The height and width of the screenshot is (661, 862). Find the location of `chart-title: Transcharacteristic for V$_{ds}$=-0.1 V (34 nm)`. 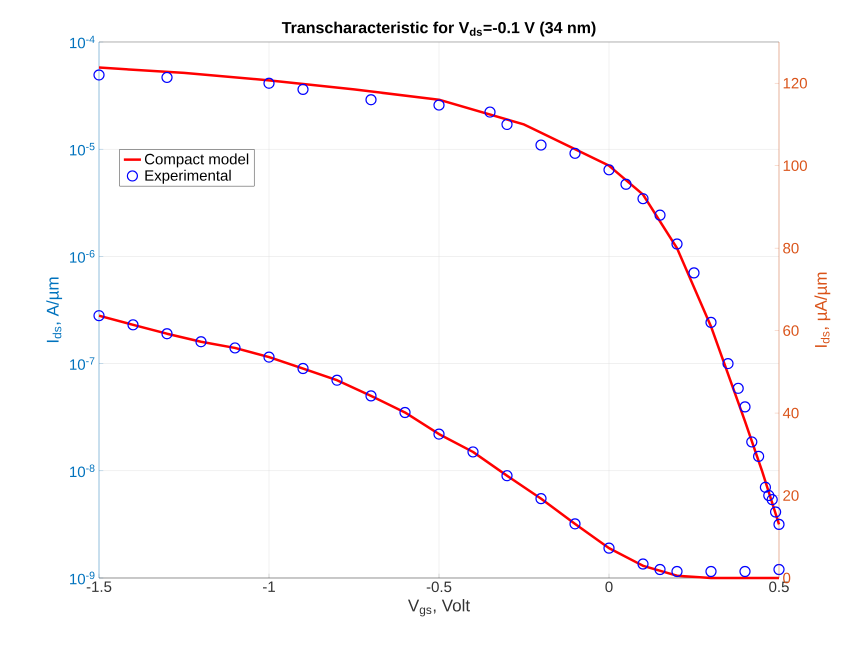

chart-title: Transcharacteristic for V$_{ds}$=-0.1 V (34 nm) is located at coordinates (439, 29).